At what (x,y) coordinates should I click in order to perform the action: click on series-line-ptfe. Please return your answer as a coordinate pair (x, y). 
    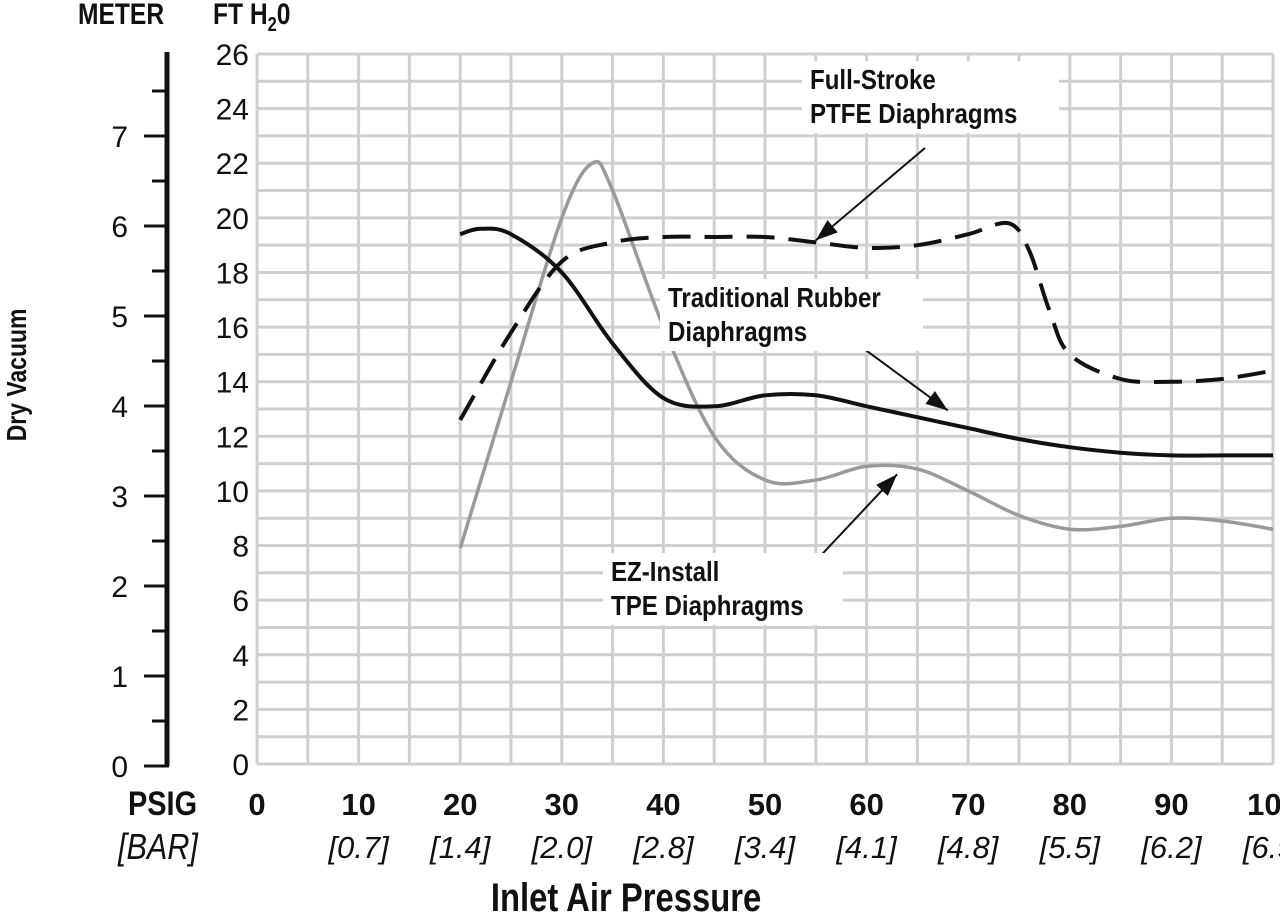
    Looking at the image, I should click on (866, 320).